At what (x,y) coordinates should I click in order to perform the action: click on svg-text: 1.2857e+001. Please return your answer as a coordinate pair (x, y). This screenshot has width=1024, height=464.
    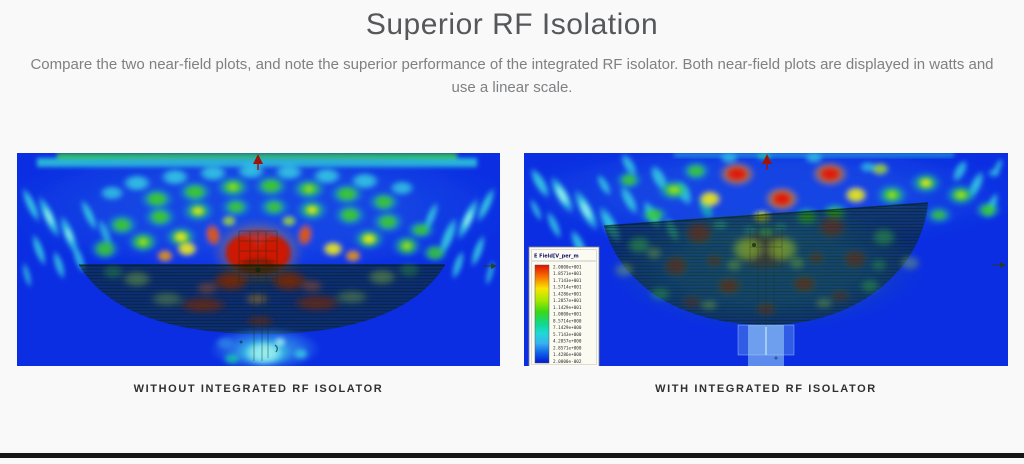
    Looking at the image, I should click on (567, 301).